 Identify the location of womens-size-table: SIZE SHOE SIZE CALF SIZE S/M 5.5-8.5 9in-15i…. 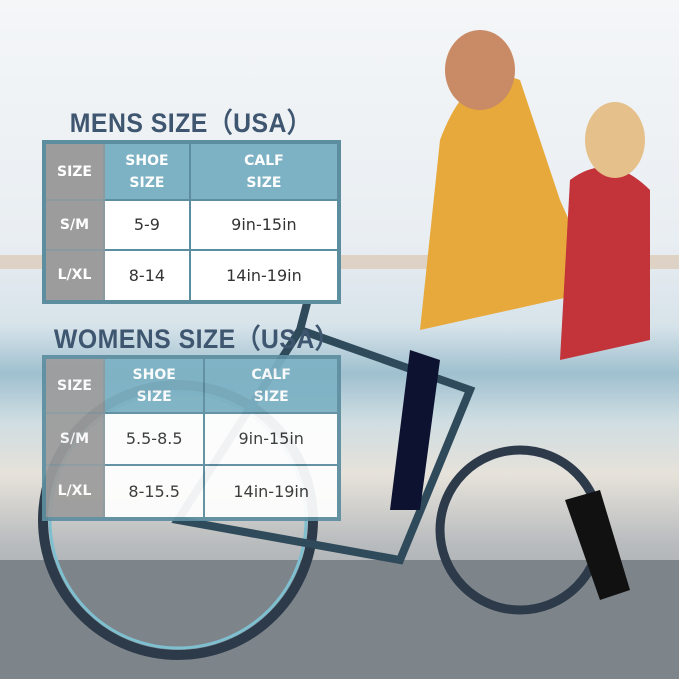
(191, 438).